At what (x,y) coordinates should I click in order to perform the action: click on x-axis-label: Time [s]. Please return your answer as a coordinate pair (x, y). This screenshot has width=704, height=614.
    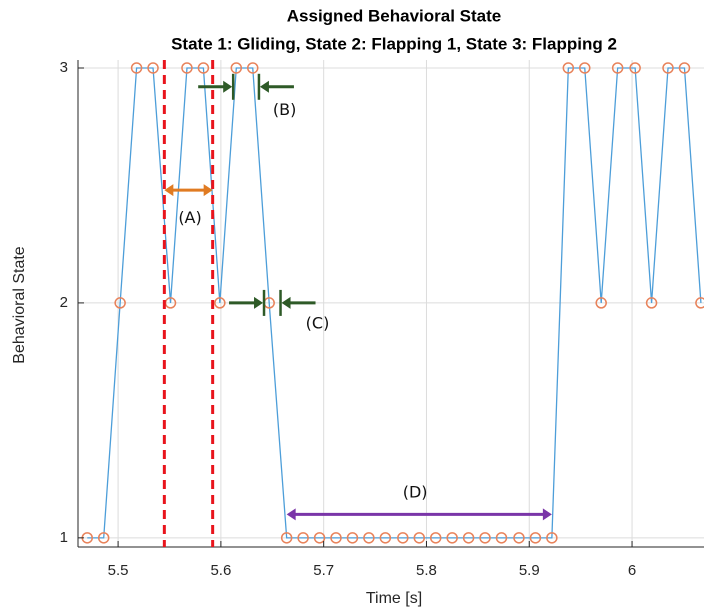
    Looking at the image, I should click on (394, 598).